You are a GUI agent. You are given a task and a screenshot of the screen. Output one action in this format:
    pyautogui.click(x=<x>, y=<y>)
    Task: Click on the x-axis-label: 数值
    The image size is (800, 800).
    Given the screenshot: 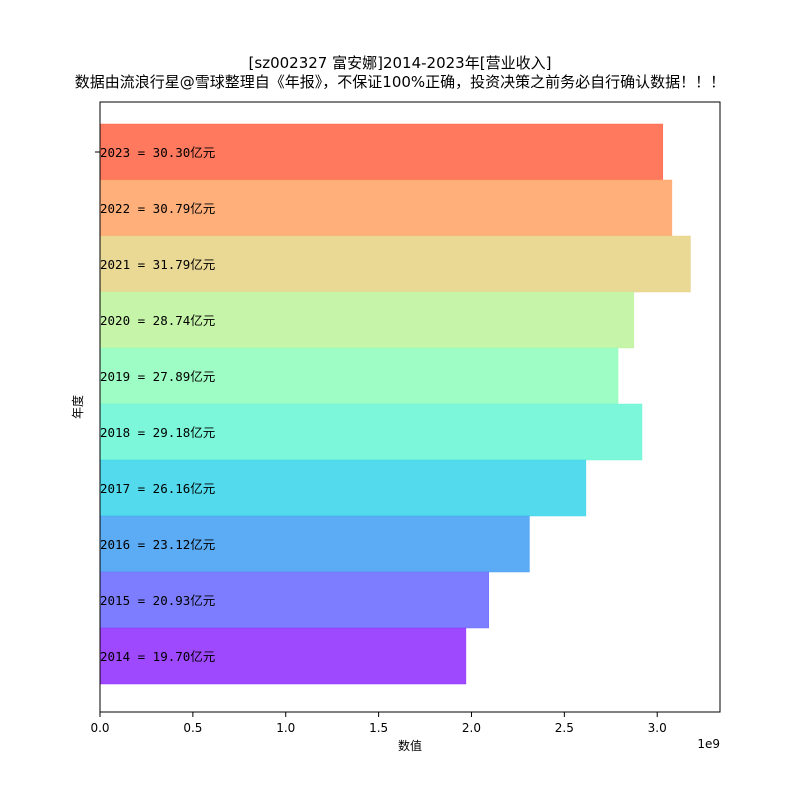 What is the action you would take?
    pyautogui.click(x=410, y=745)
    